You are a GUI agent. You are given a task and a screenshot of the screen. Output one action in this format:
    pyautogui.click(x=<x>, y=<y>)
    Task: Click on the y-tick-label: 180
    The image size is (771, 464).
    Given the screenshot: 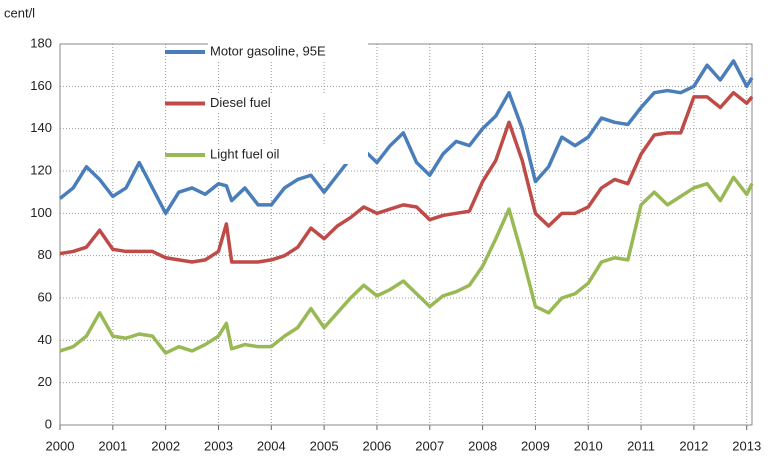 What is the action you would take?
    pyautogui.click(x=41, y=42)
    